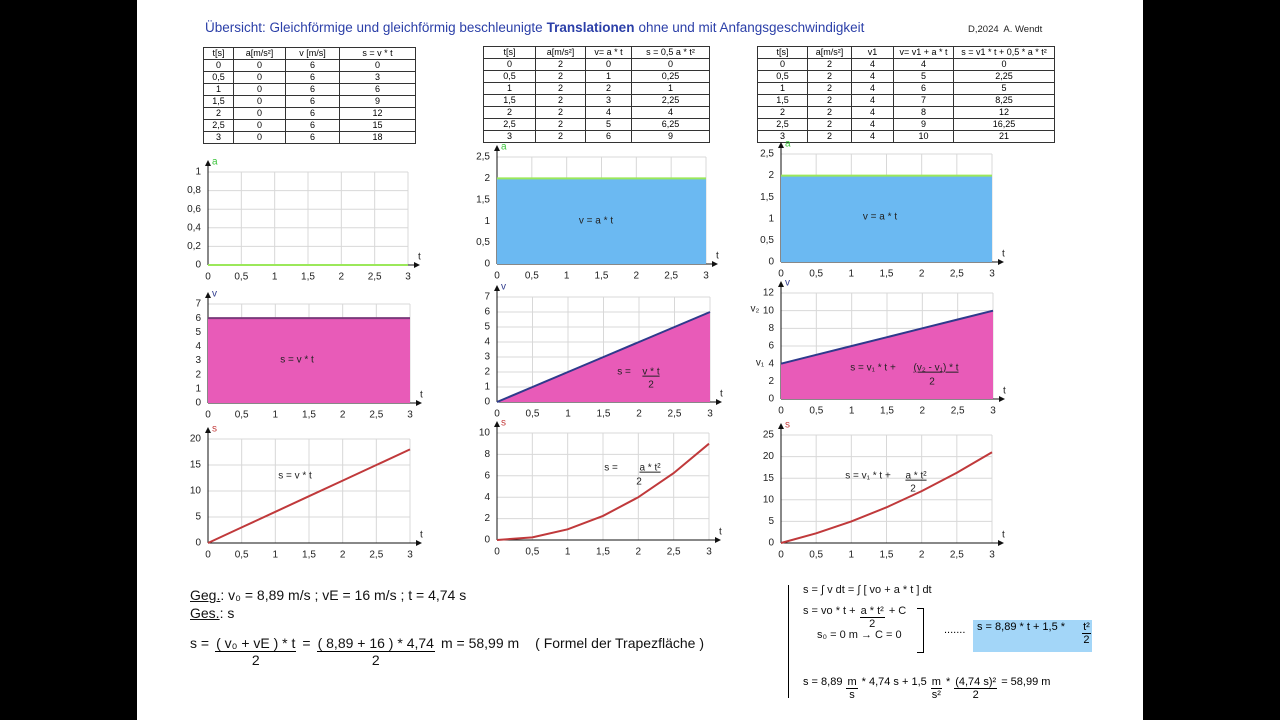 Image resolution: width=1280 pixels, height=720 pixels. Describe the element at coordinates (873, 368) in the screenshot. I see `annotation: s = v₁ * t +` at that location.